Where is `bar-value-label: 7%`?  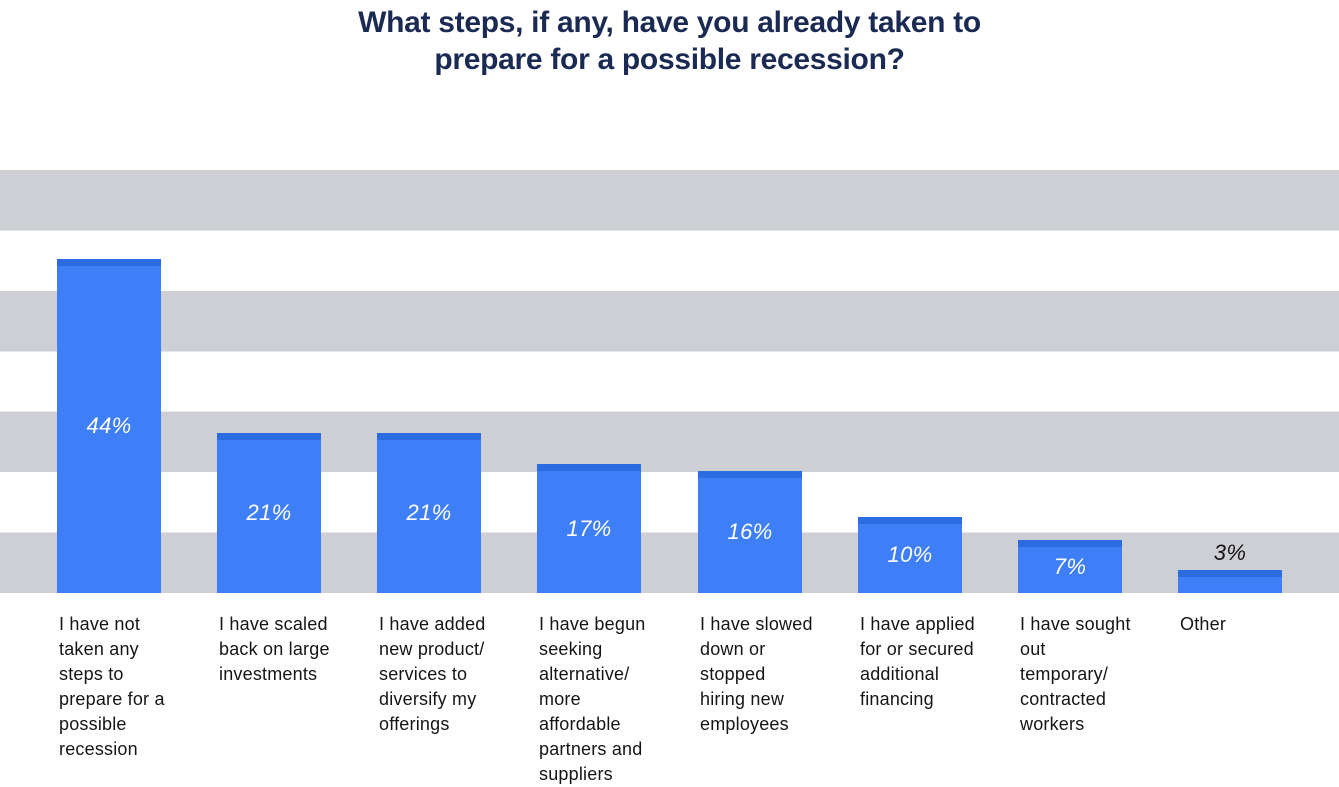 bar-value-label: 7% is located at coordinates (1070, 566).